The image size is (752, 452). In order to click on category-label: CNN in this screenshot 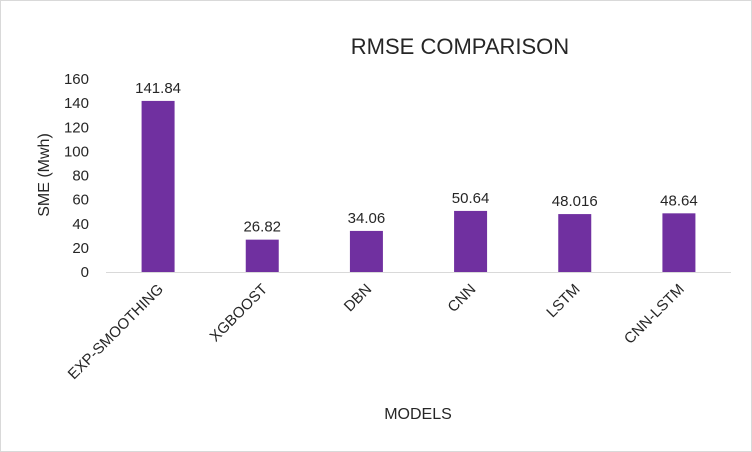, I will do `click(461, 298)`.